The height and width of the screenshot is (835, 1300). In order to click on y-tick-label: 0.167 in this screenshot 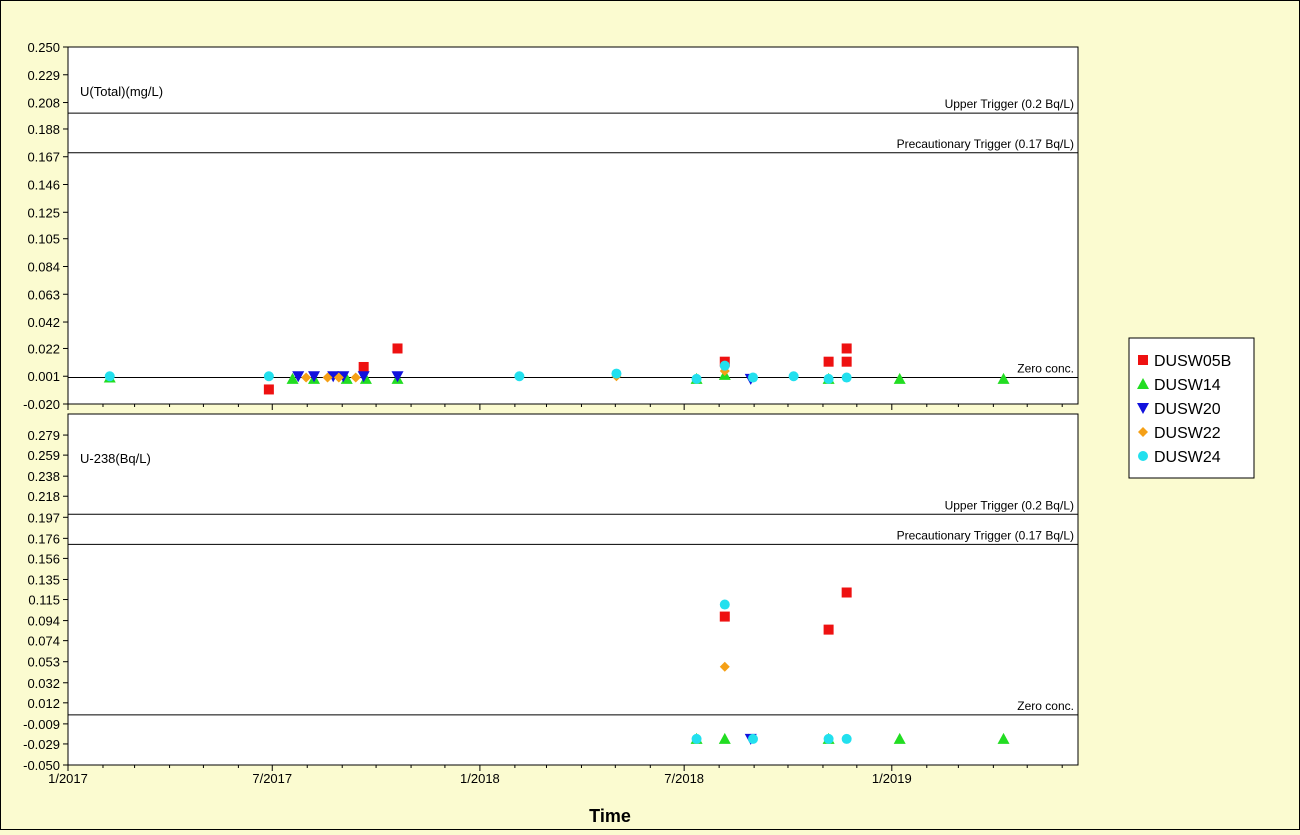, I will do `click(43, 157)`.